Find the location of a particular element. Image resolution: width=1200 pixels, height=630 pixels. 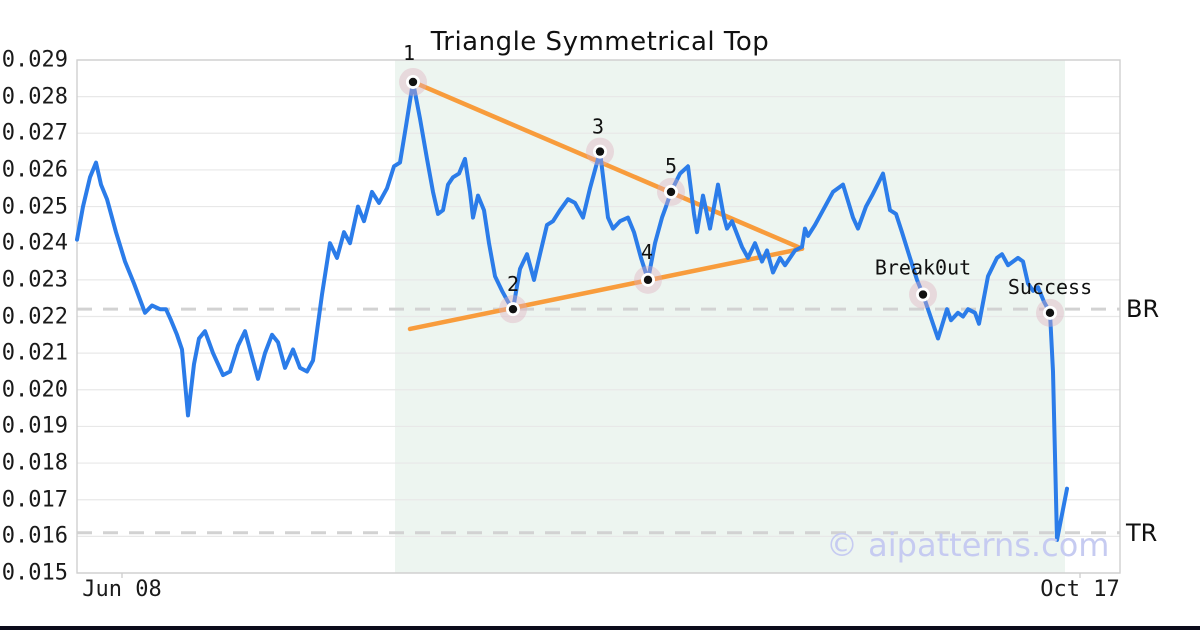

trendline-upper is located at coordinates (607, 165).